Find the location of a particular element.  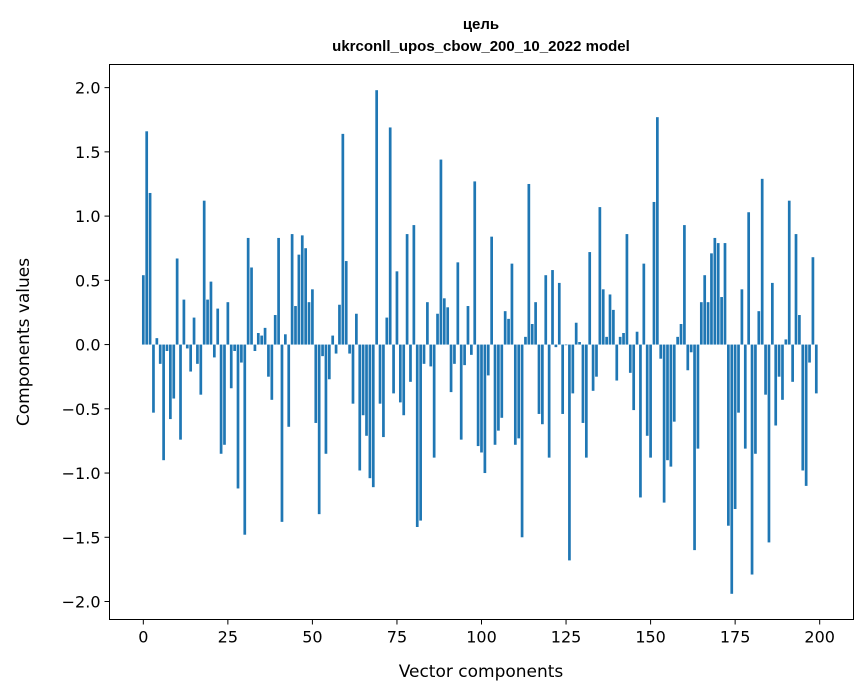

chart-title: цель is located at coordinates (481, 24).